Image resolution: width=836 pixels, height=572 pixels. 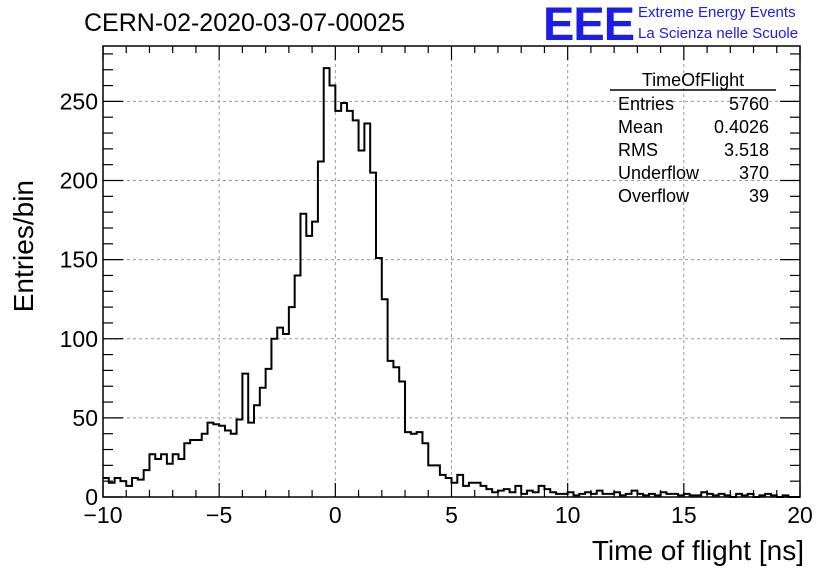 I want to click on y-tick-label: 100, so click(x=79, y=339).